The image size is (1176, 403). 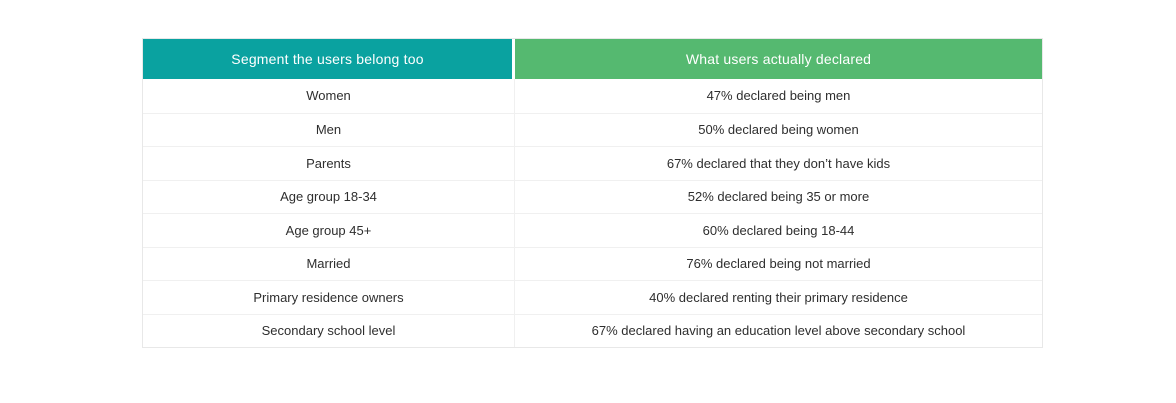 I want to click on segment-cell: Secondary school level, so click(x=328, y=331).